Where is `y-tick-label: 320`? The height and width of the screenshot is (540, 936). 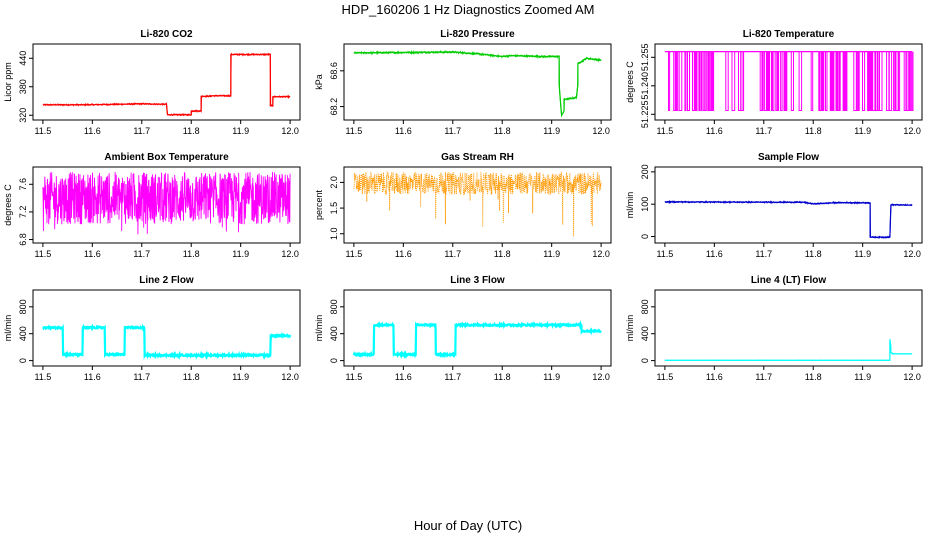
y-tick-label: 320 is located at coordinates (23, 115).